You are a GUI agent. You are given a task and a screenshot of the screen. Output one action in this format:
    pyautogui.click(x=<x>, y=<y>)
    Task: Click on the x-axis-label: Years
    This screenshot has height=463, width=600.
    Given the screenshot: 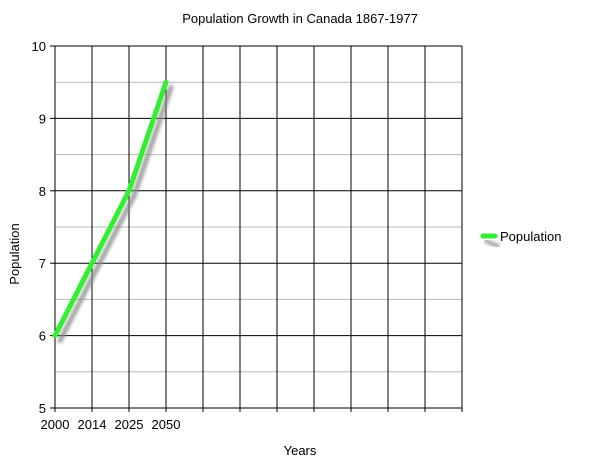 What is the action you would take?
    pyautogui.click(x=300, y=450)
    